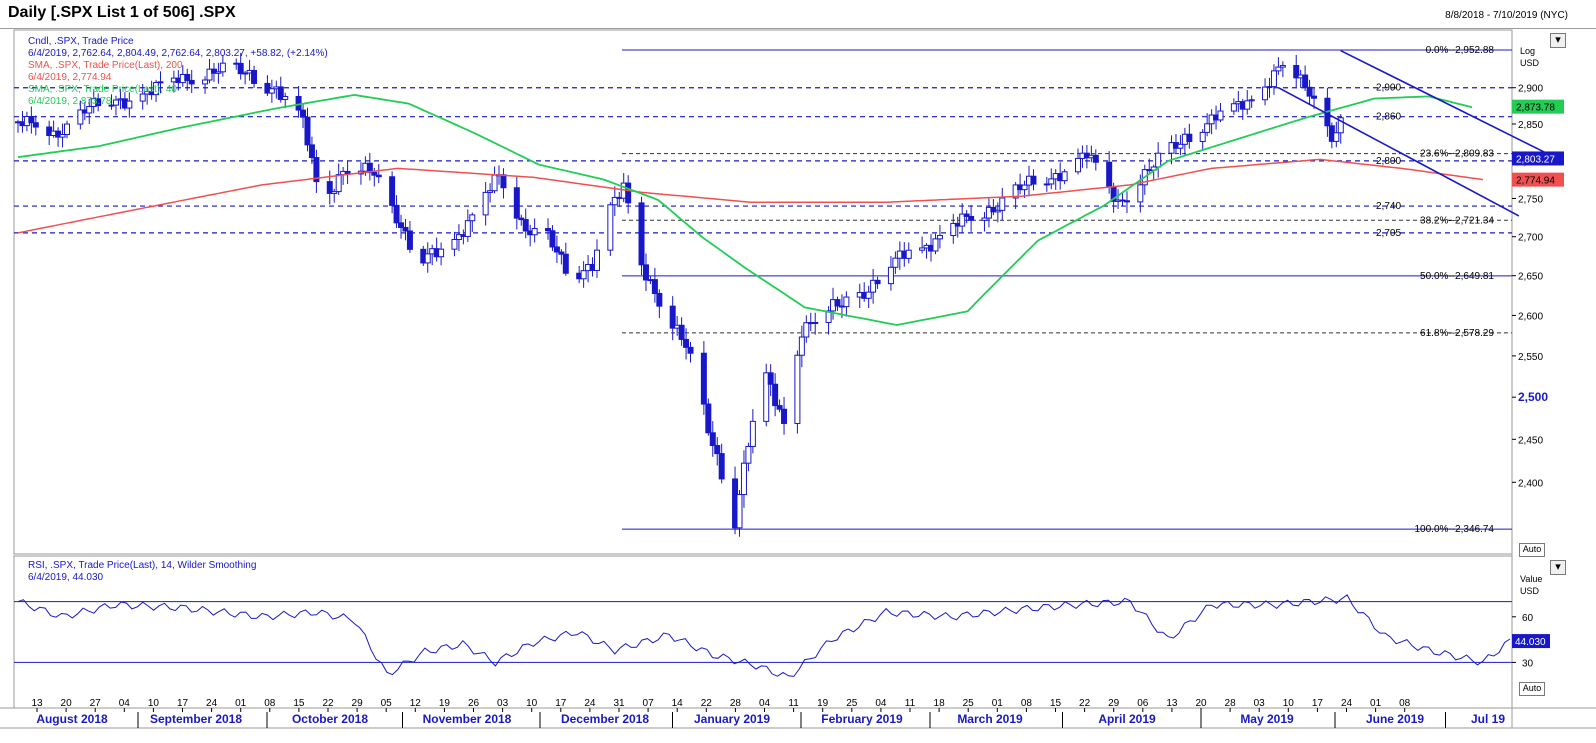 The width and height of the screenshot is (1596, 743). Describe the element at coordinates (1395, 719) in the screenshot. I see `month-label: June 2019` at that location.